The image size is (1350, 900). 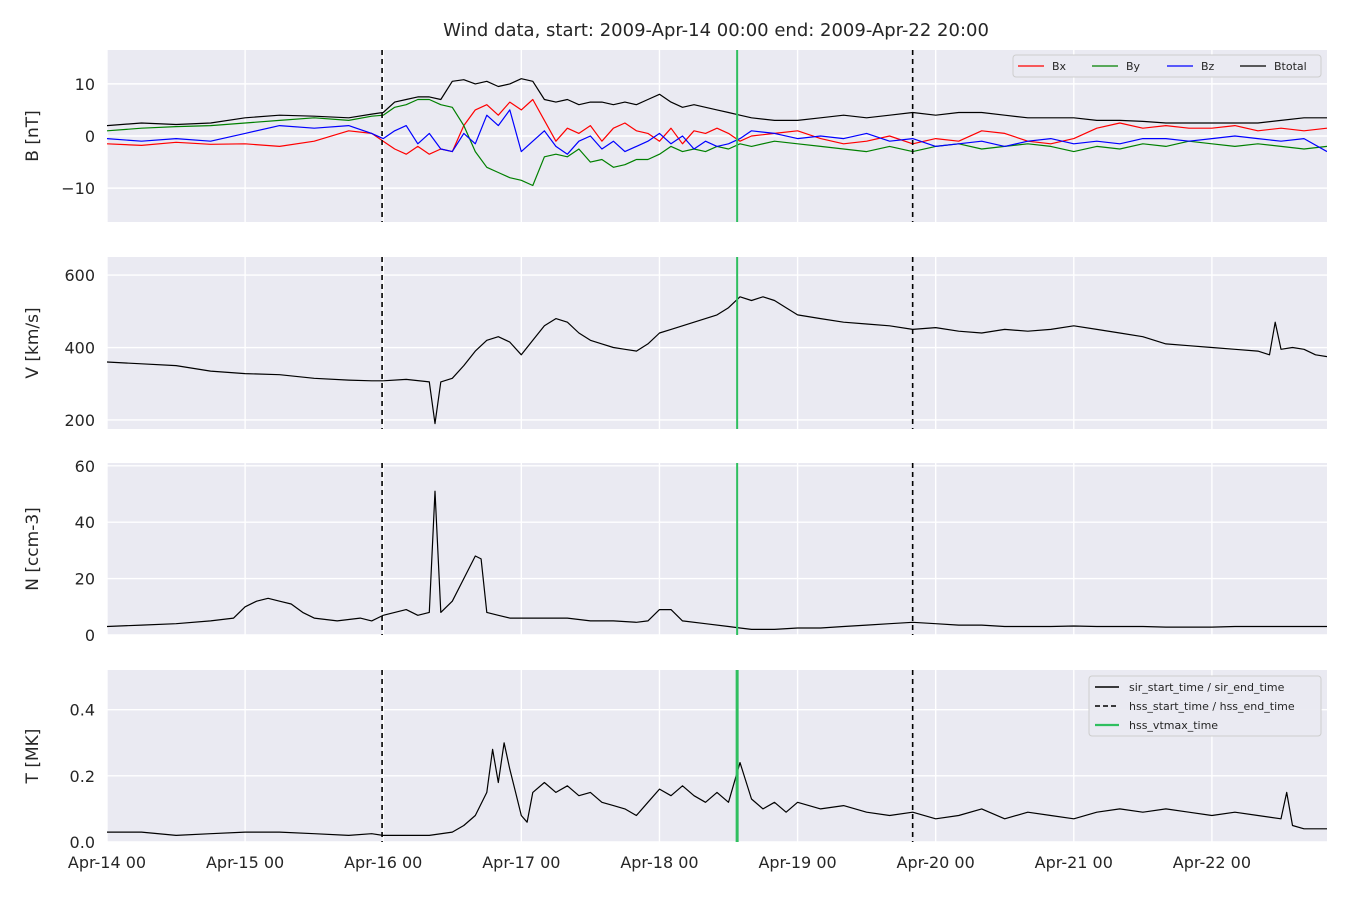 I want to click on legend-t-entry: sir_start_time / sir_end_time, so click(x=1190, y=687).